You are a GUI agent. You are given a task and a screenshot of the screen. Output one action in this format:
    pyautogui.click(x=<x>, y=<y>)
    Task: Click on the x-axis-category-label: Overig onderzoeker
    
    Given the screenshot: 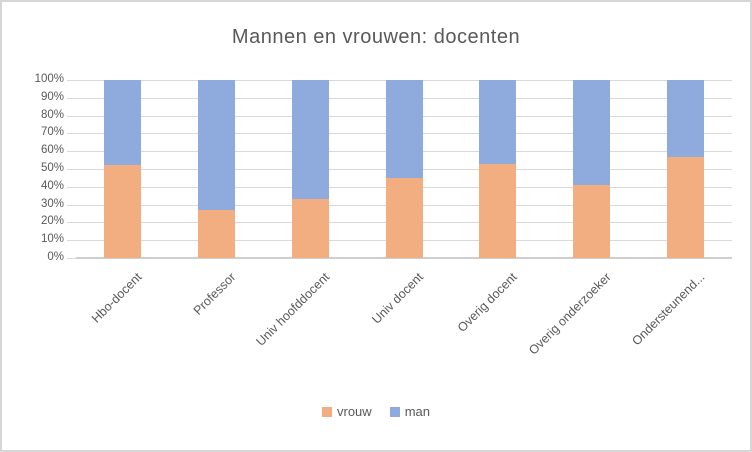 What is the action you would take?
    pyautogui.click(x=569, y=314)
    